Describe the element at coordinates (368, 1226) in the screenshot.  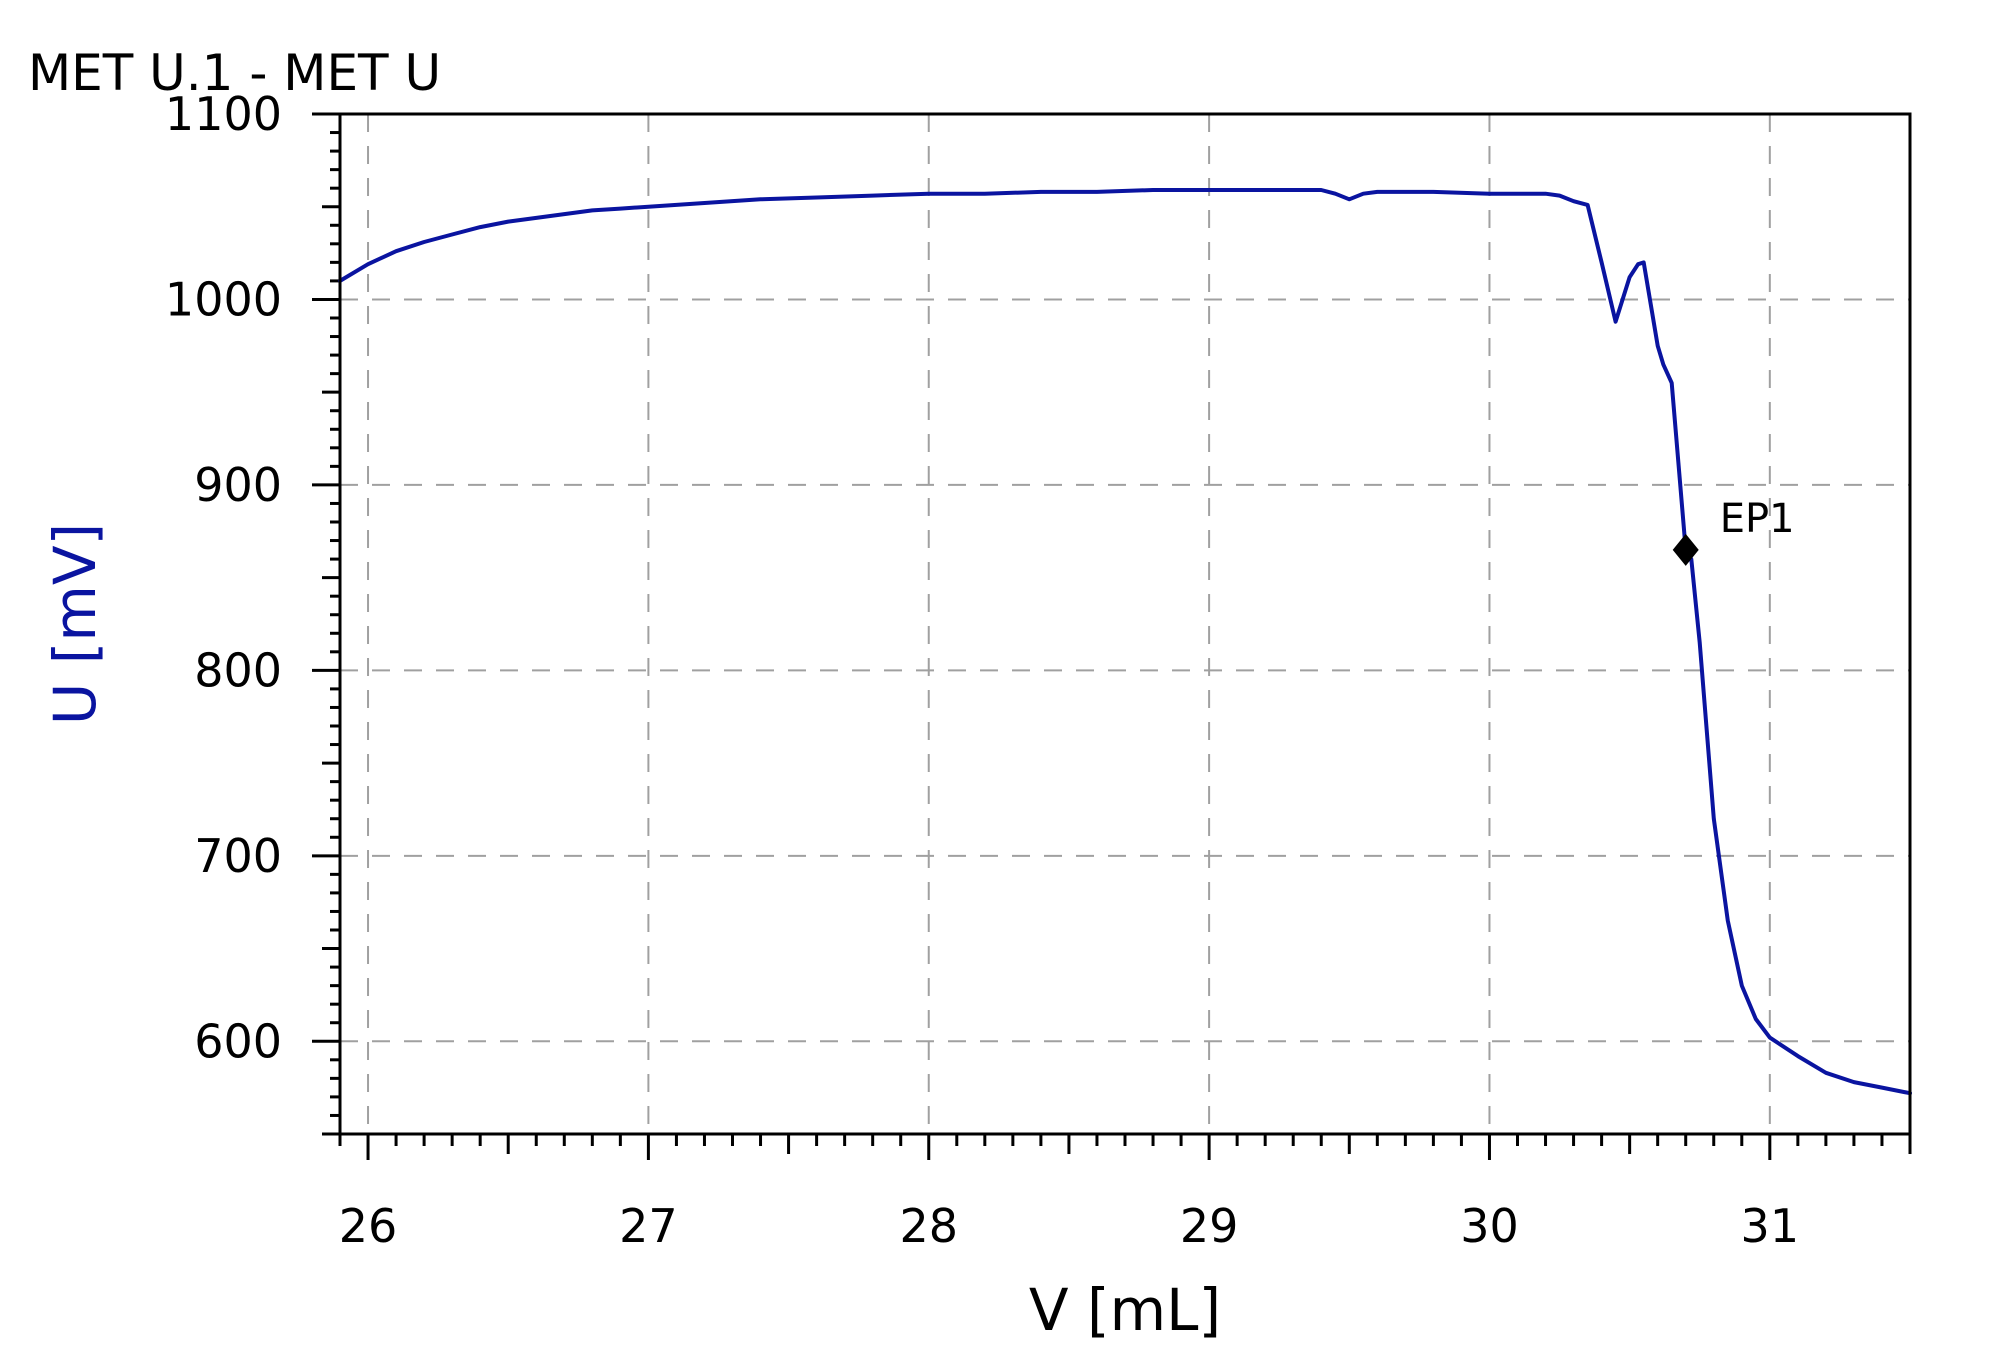
I see `x-tick-label: 26` at that location.